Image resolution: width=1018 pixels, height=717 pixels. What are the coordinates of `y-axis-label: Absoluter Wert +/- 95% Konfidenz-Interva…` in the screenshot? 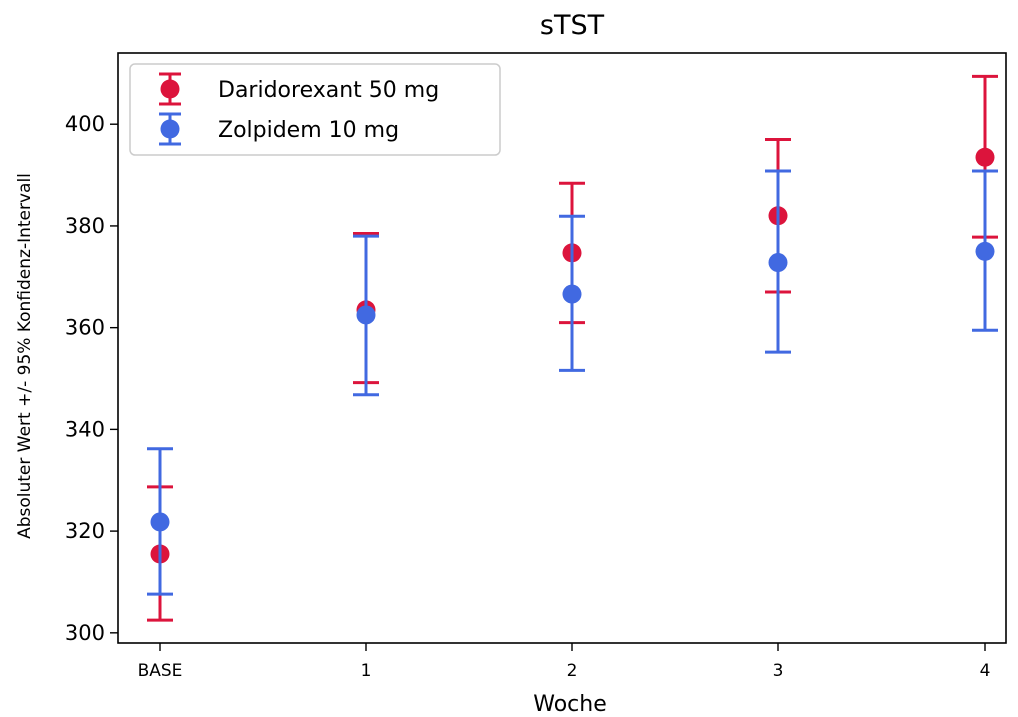 It's located at (25, 356).